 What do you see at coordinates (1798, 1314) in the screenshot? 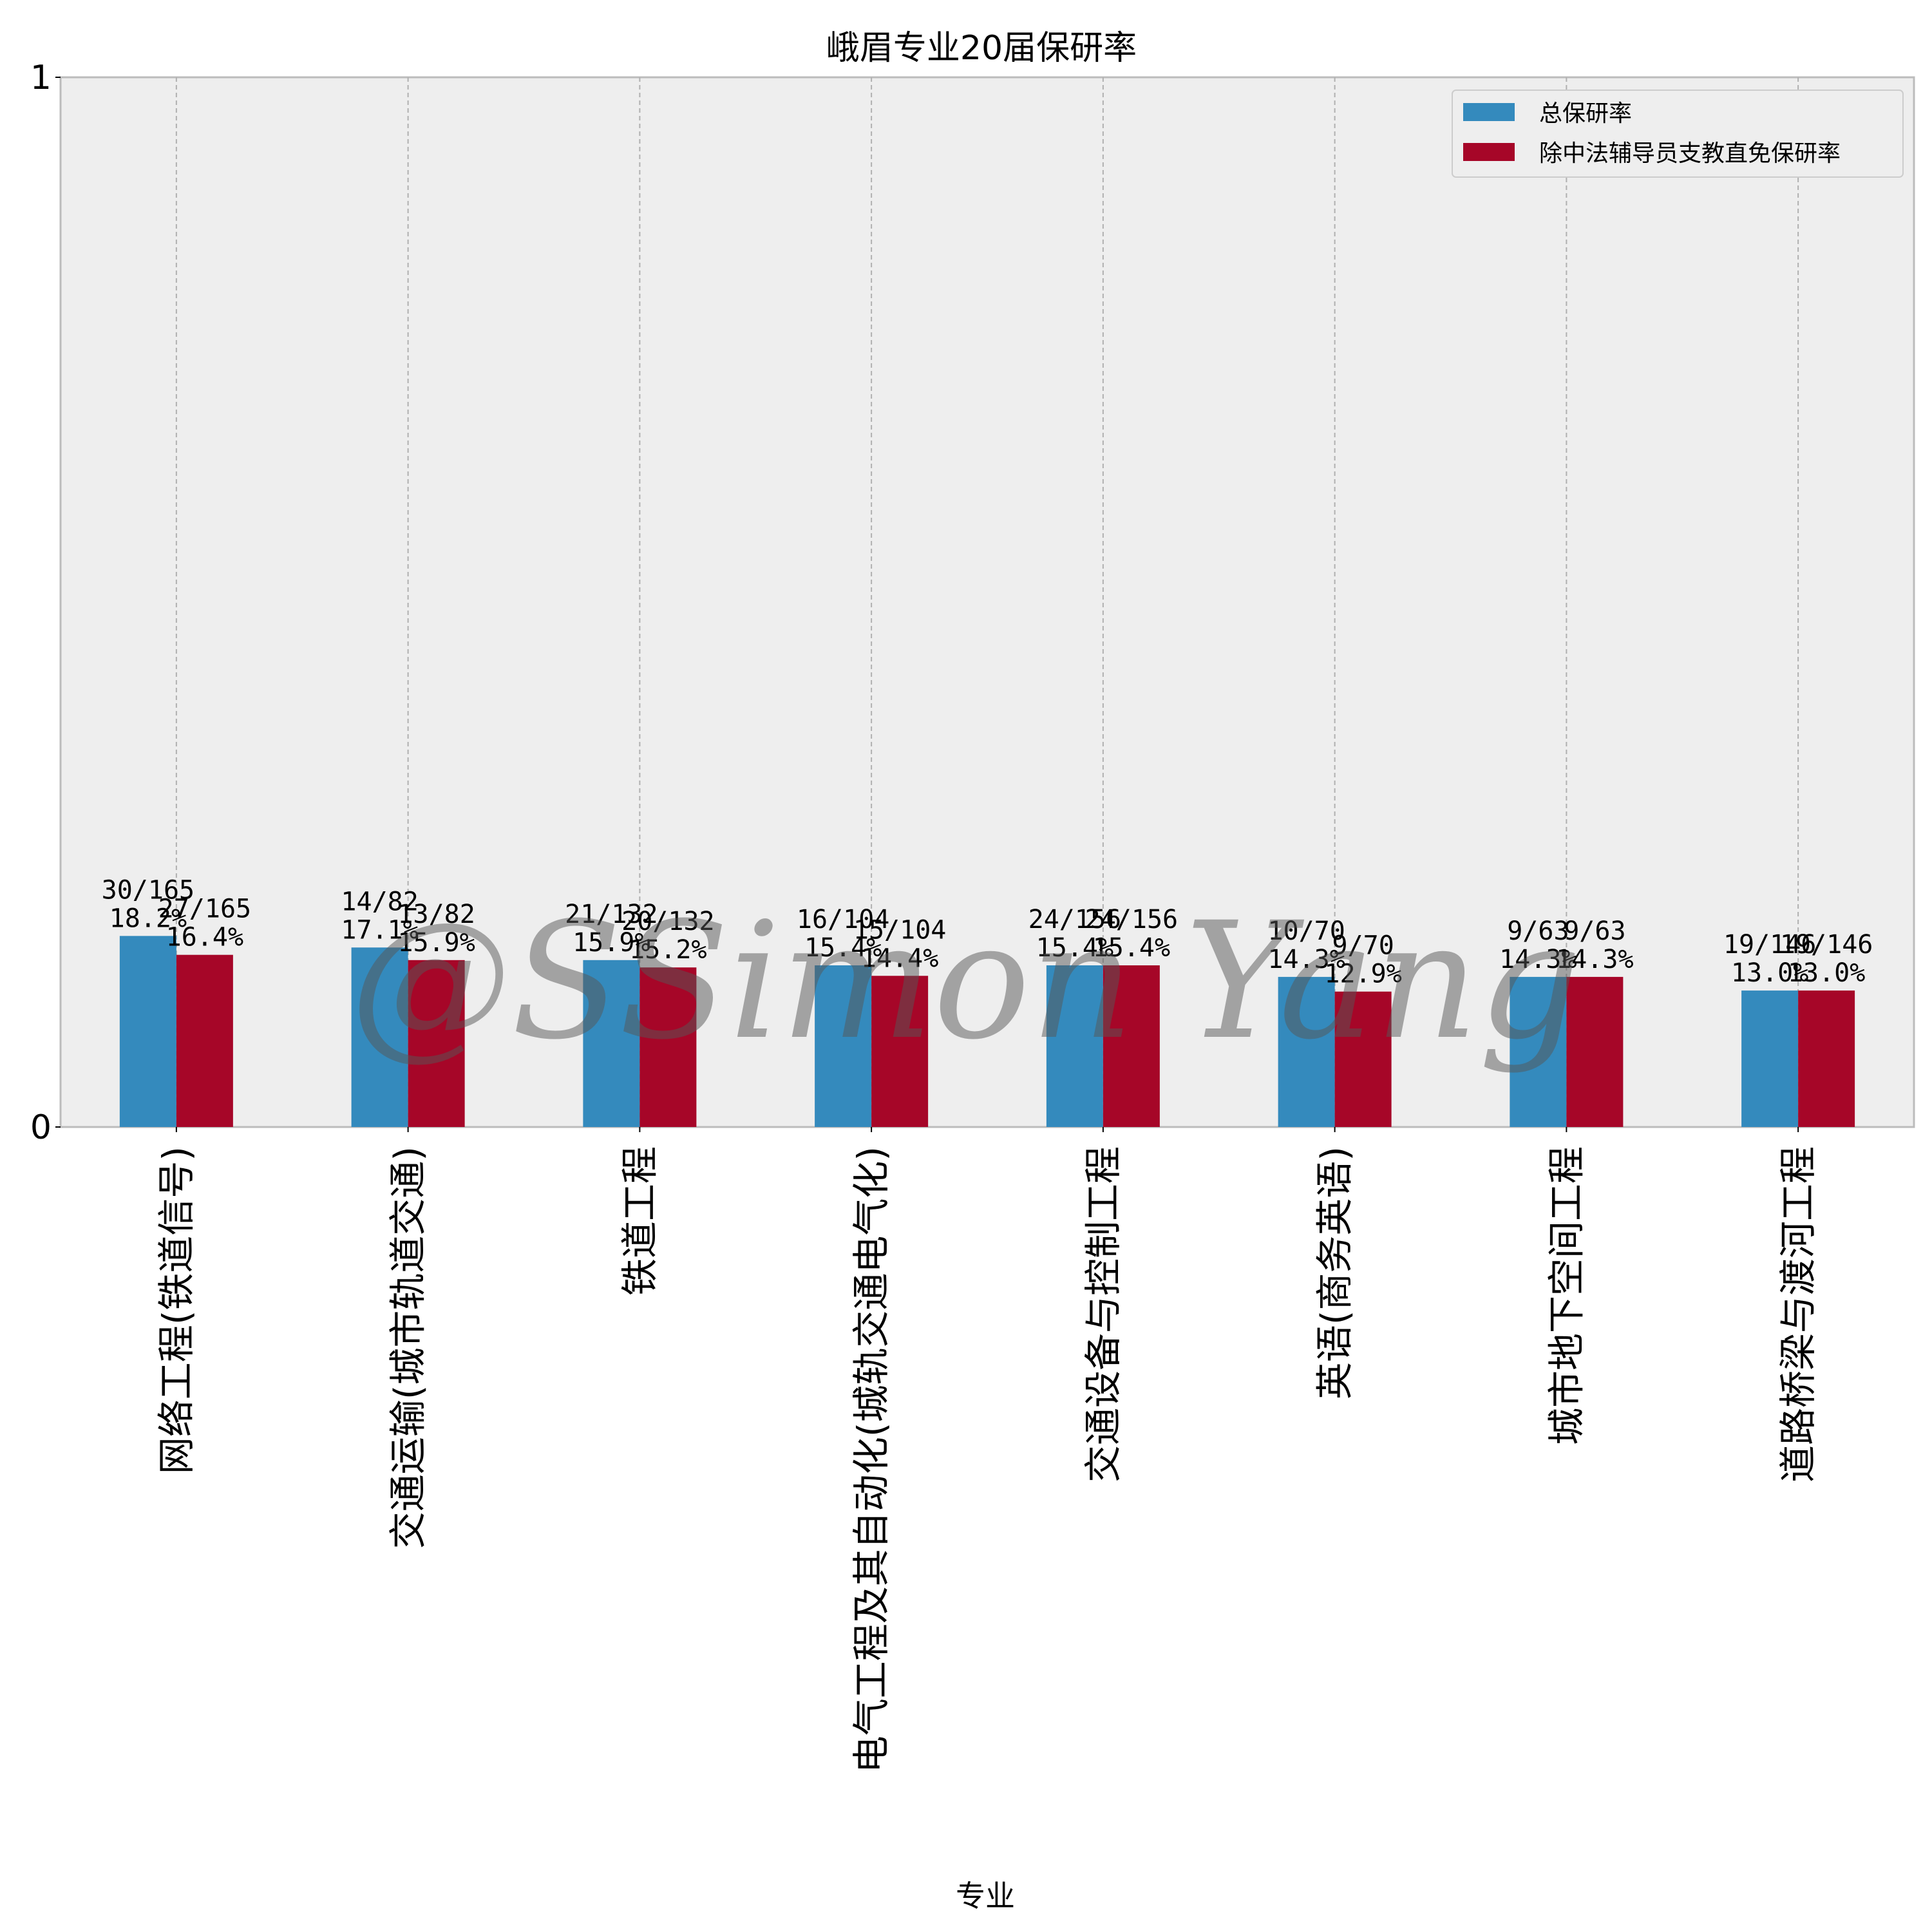
I see `x-tick-label: 道路桥梁与渡河工程` at bounding box center [1798, 1314].